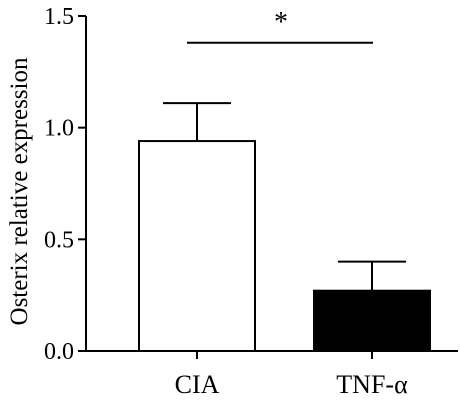 The image size is (460, 409). I want to click on y-tick-label: 0.5, so click(59, 240).